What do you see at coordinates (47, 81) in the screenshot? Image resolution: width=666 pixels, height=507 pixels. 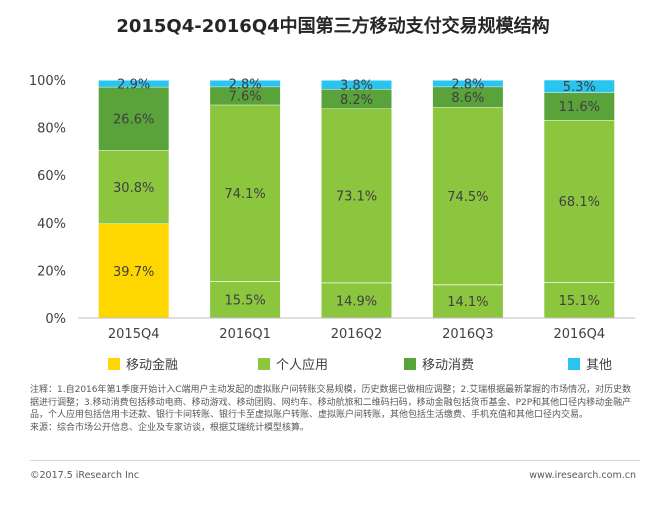 I see `y-tick-label: 100%` at bounding box center [47, 81].